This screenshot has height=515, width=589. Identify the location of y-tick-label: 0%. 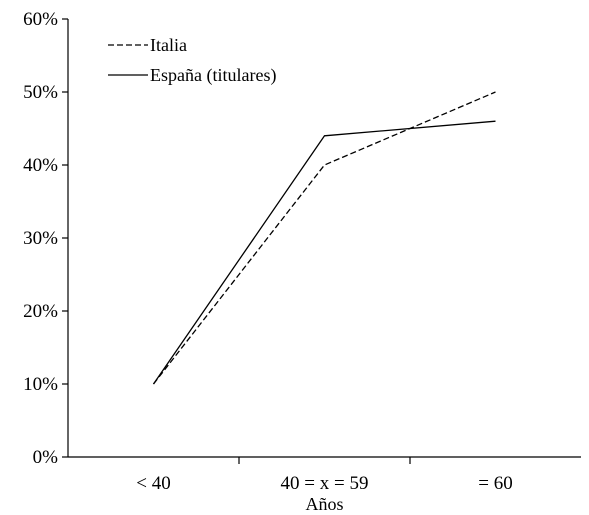
(46, 457).